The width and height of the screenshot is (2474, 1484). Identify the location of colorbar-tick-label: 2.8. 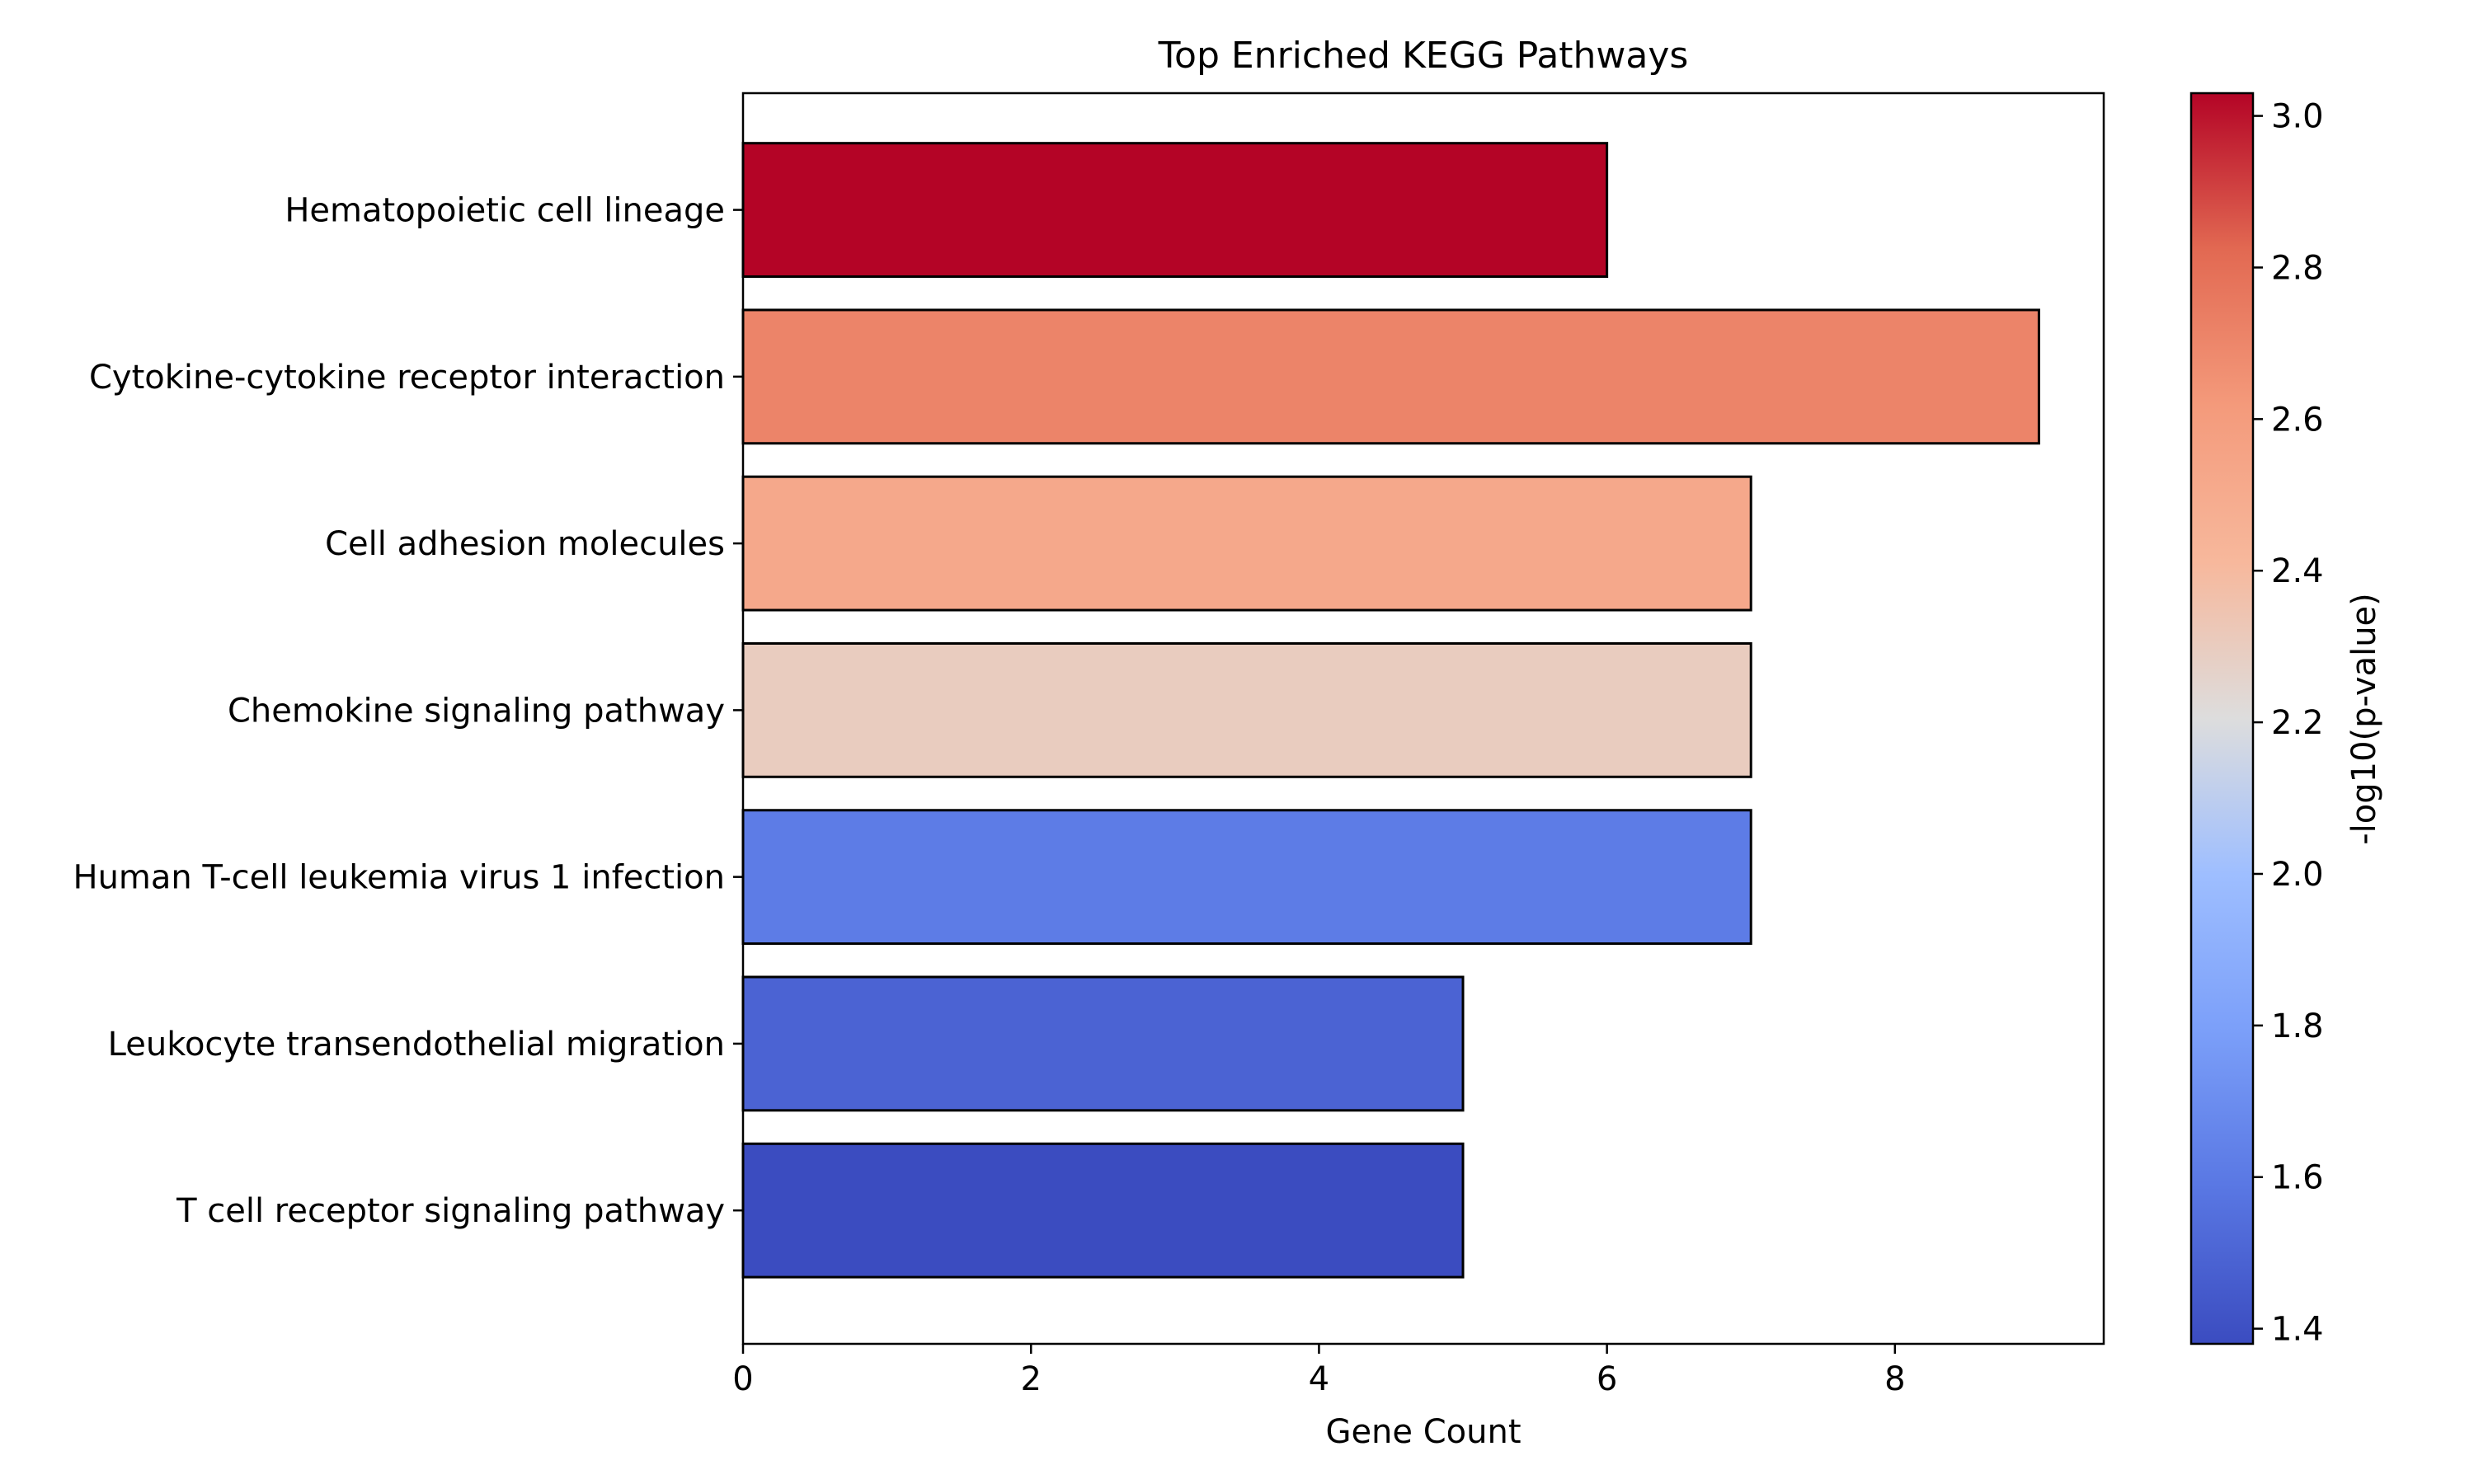
(2297, 268).